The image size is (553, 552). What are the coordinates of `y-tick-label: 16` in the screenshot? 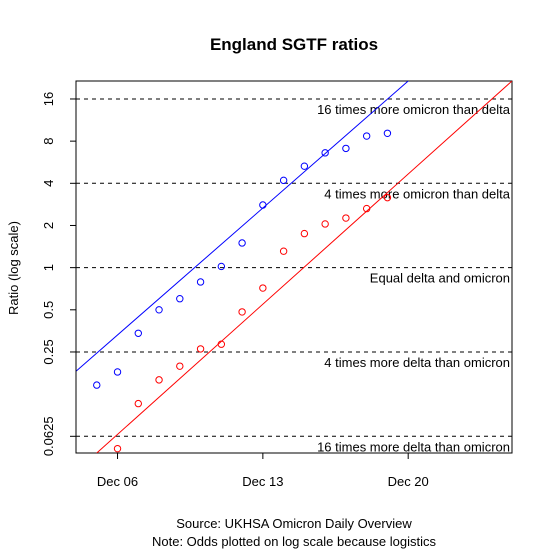 It's located at (48, 99).